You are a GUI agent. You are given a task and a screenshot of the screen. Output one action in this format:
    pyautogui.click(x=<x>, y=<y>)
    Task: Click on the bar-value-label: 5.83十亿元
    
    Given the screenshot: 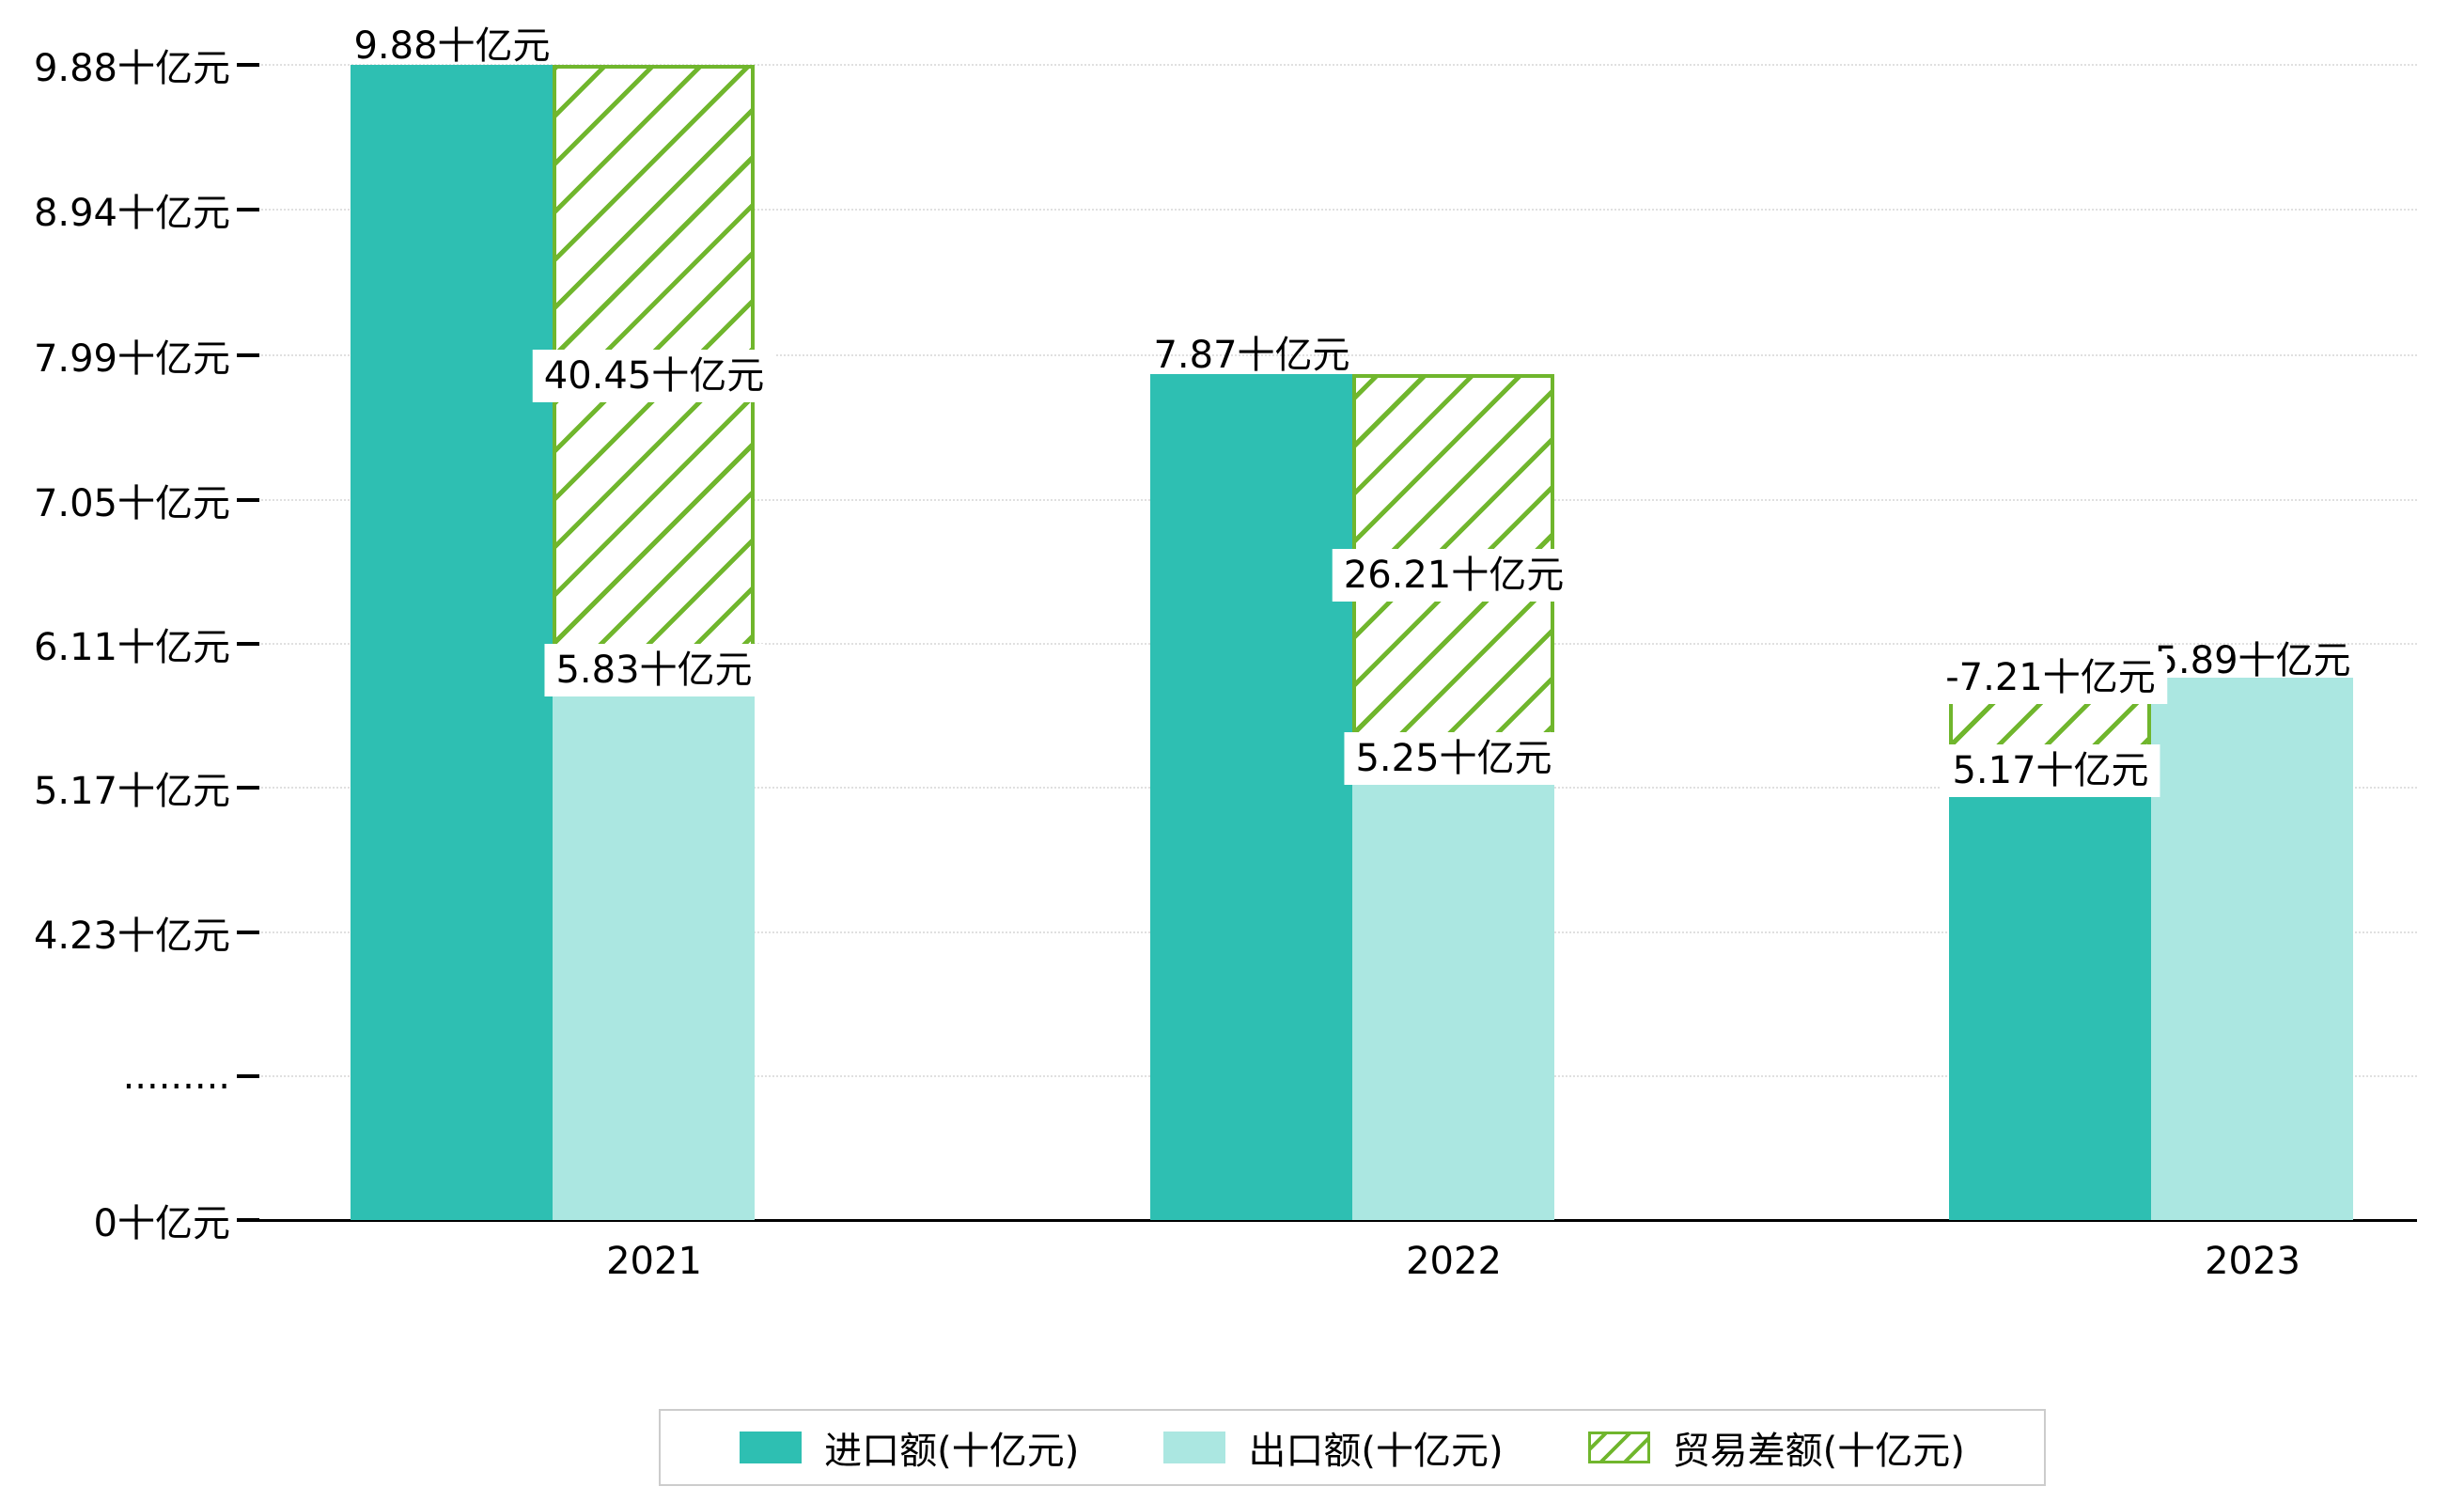 What is the action you would take?
    pyautogui.click(x=654, y=670)
    